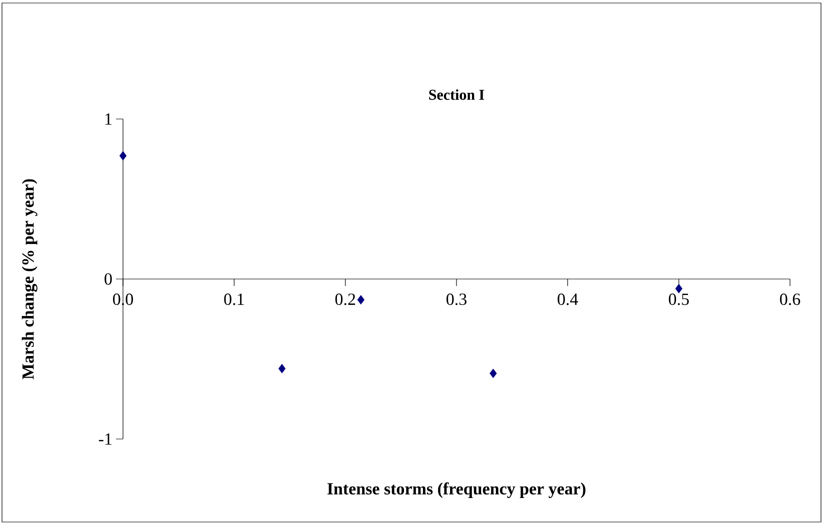  I want to click on y-tick-label: 1, so click(108, 119).